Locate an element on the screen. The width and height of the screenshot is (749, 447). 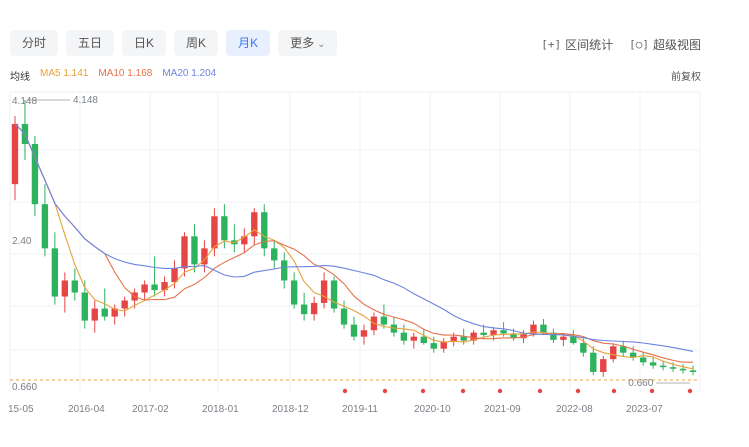
x-tick-label: 15-05 is located at coordinates (21, 409).